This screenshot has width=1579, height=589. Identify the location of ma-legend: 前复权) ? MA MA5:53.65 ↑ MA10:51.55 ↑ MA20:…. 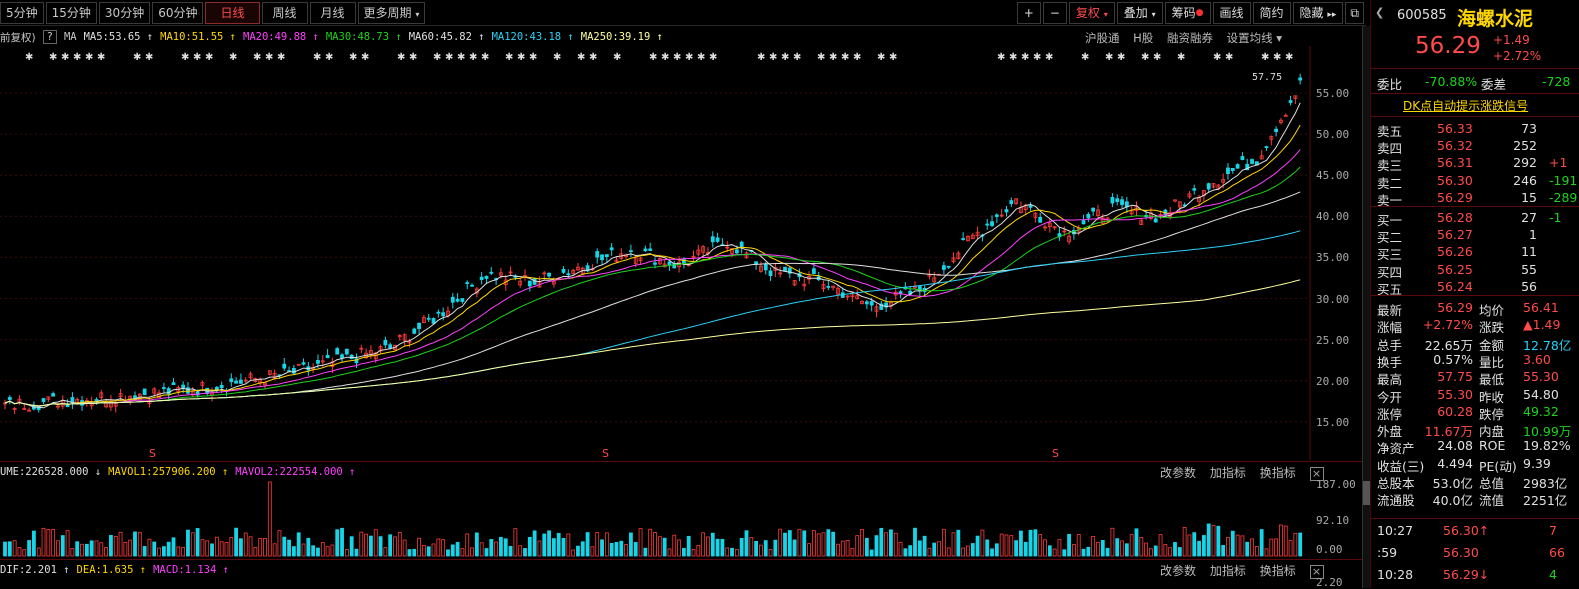
(683, 37).